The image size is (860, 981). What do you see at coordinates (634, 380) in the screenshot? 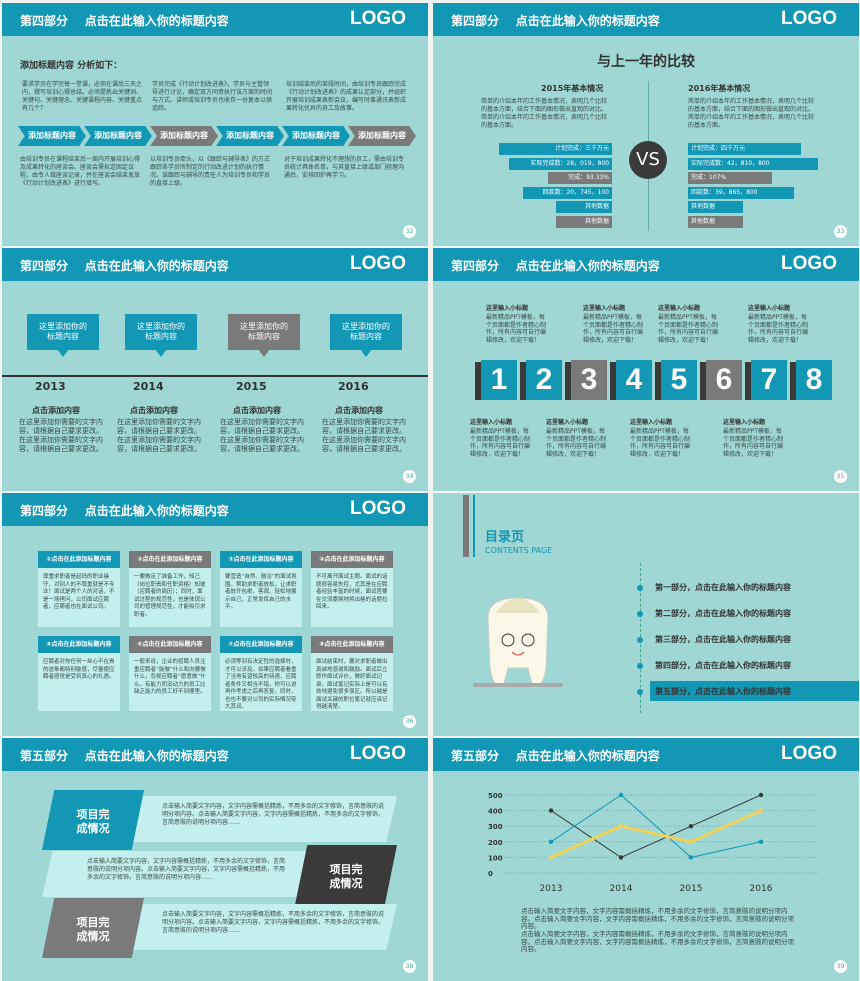
I see `number-cube: 4` at bounding box center [634, 380].